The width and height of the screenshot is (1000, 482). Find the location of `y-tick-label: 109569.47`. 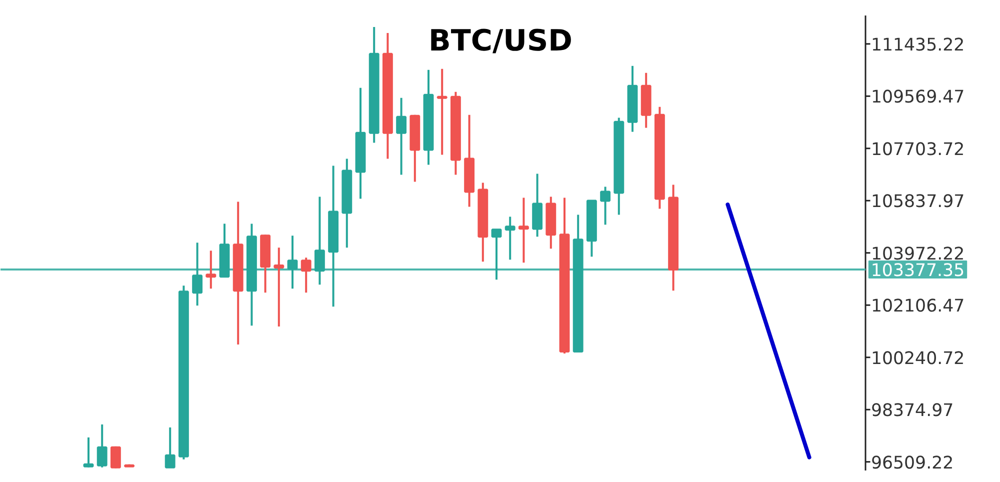

y-tick-label: 109569.47 is located at coordinates (917, 98).